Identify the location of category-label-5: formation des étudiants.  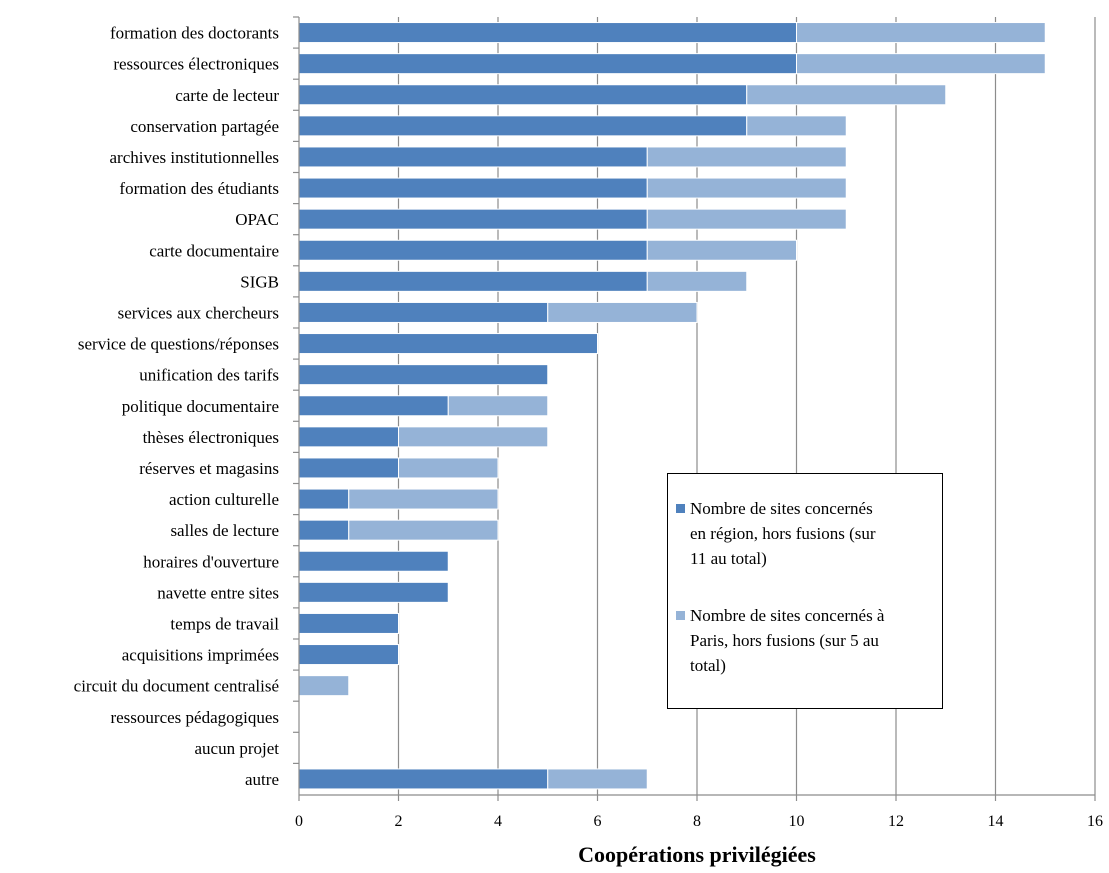
(199, 188).